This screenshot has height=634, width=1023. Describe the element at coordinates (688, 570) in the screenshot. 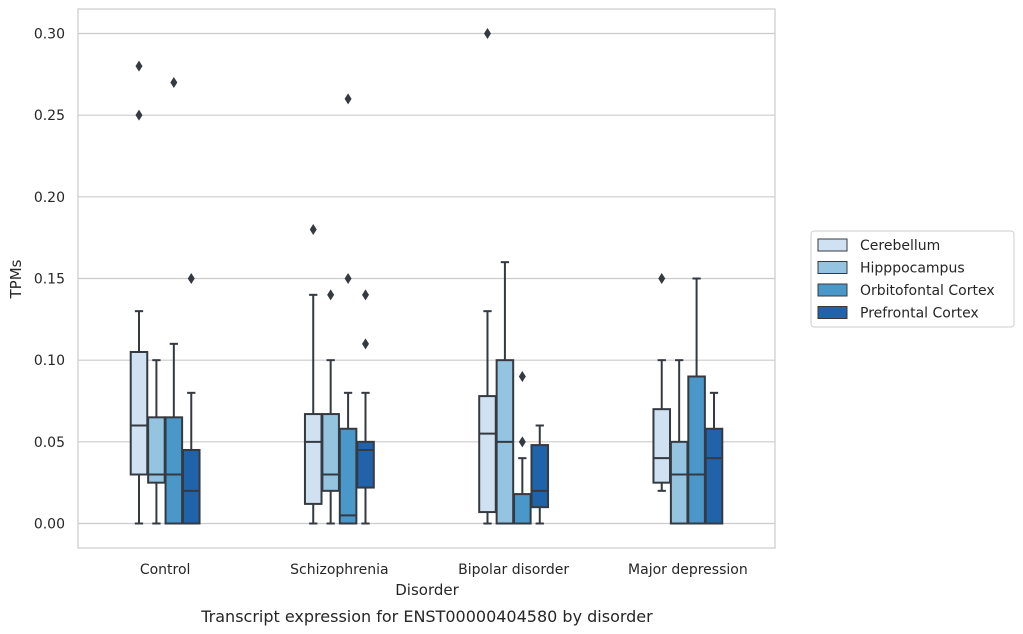

I see `x-tick-label: Major depression` at that location.